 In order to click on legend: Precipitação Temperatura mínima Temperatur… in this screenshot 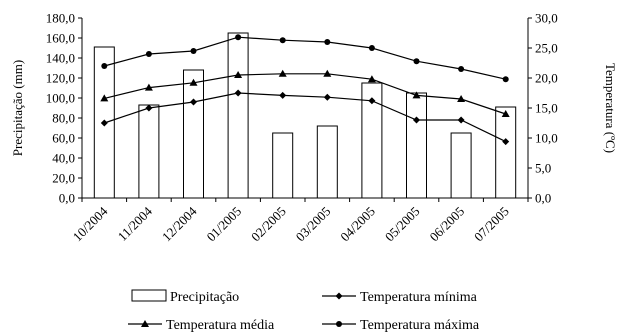, I will do `click(304, 311)`.